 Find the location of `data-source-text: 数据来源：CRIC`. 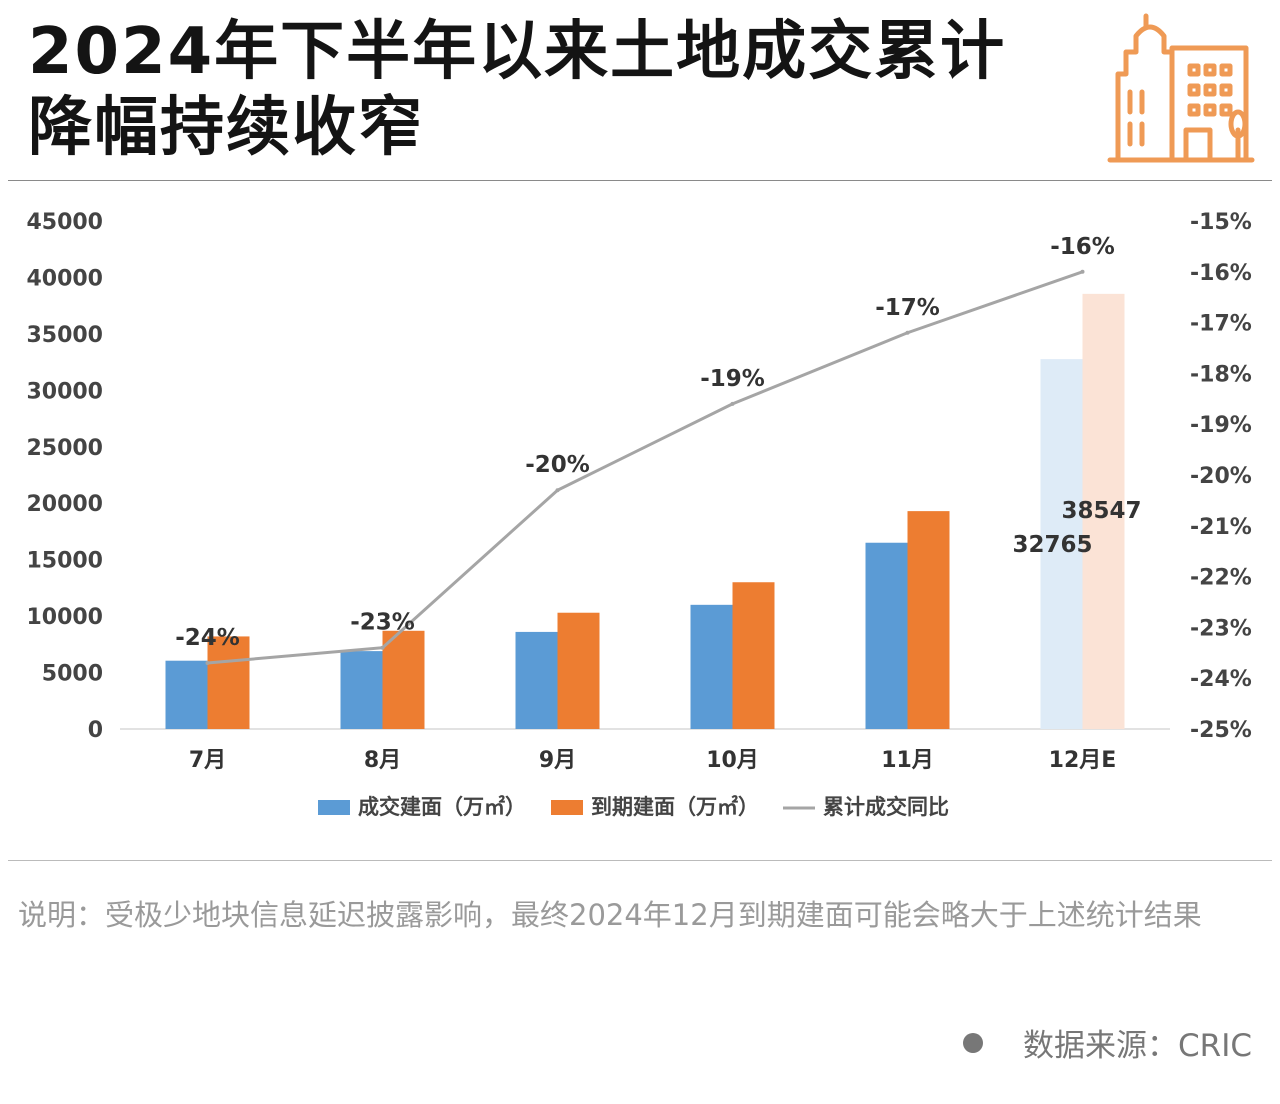

data-source-text: 数据来源：CRIC is located at coordinates (1137, 1046).